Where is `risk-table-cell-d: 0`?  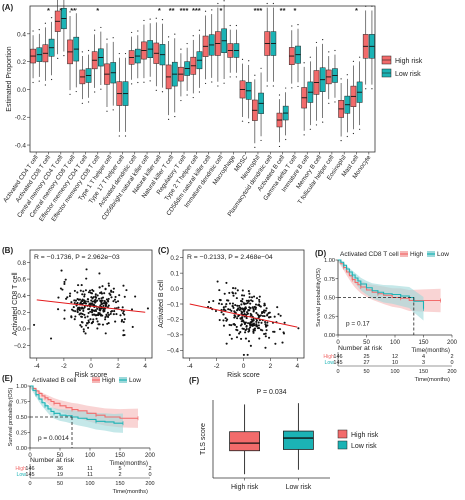
risk-table-cell-d: 0 is located at coordinates (451, 363).